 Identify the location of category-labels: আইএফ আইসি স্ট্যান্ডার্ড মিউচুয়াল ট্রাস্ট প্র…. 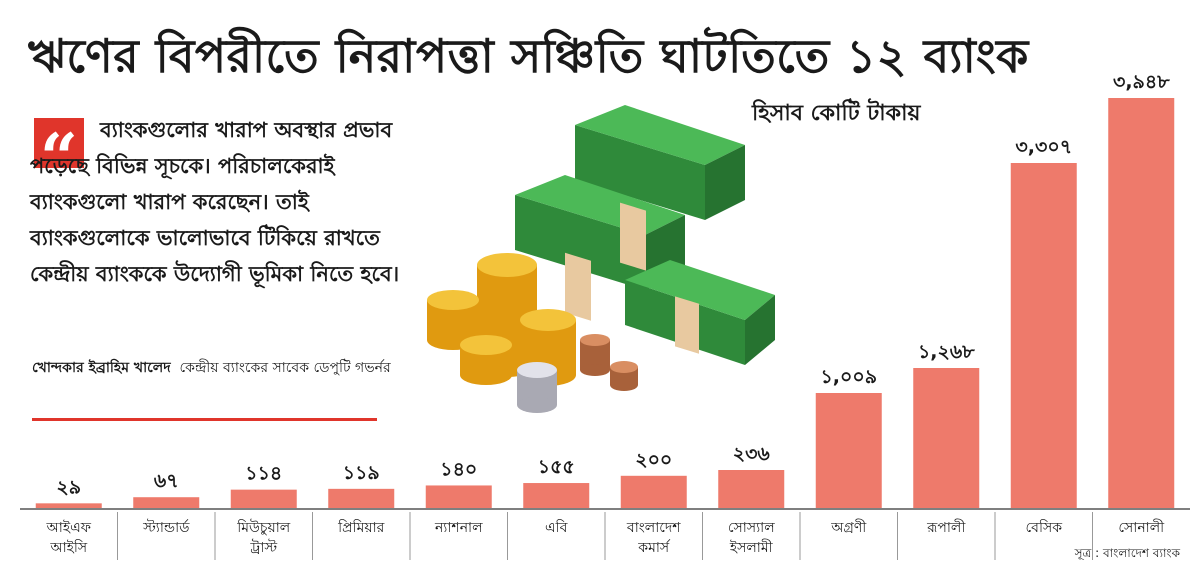
(605, 536).